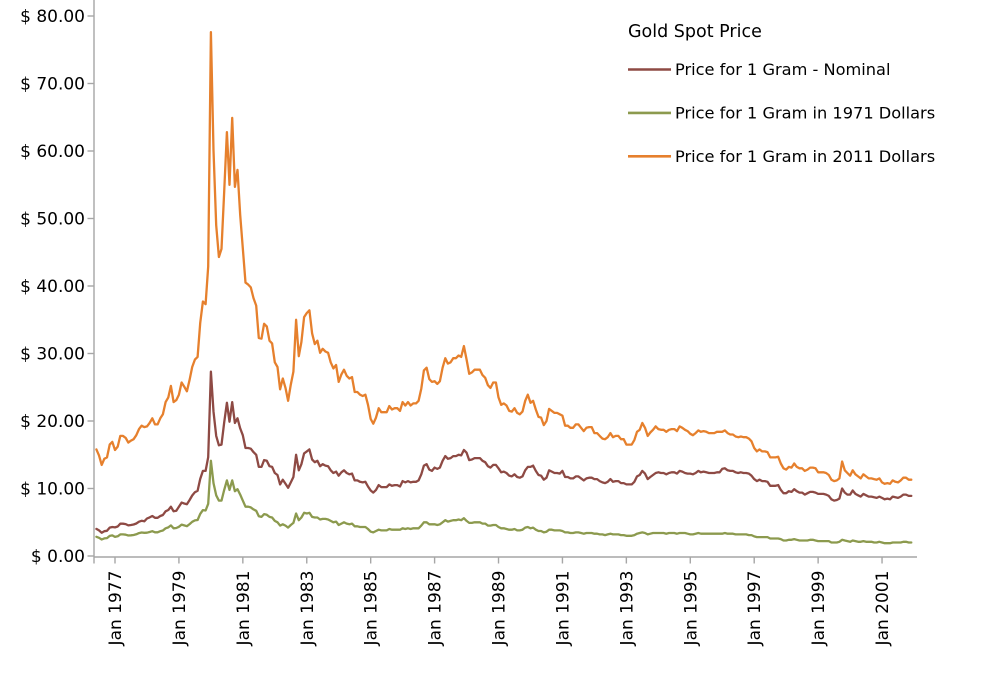 The height and width of the screenshot is (674, 1000). What do you see at coordinates (500, 609) in the screenshot?
I see `x-tick-label: Jan 1989` at bounding box center [500, 609].